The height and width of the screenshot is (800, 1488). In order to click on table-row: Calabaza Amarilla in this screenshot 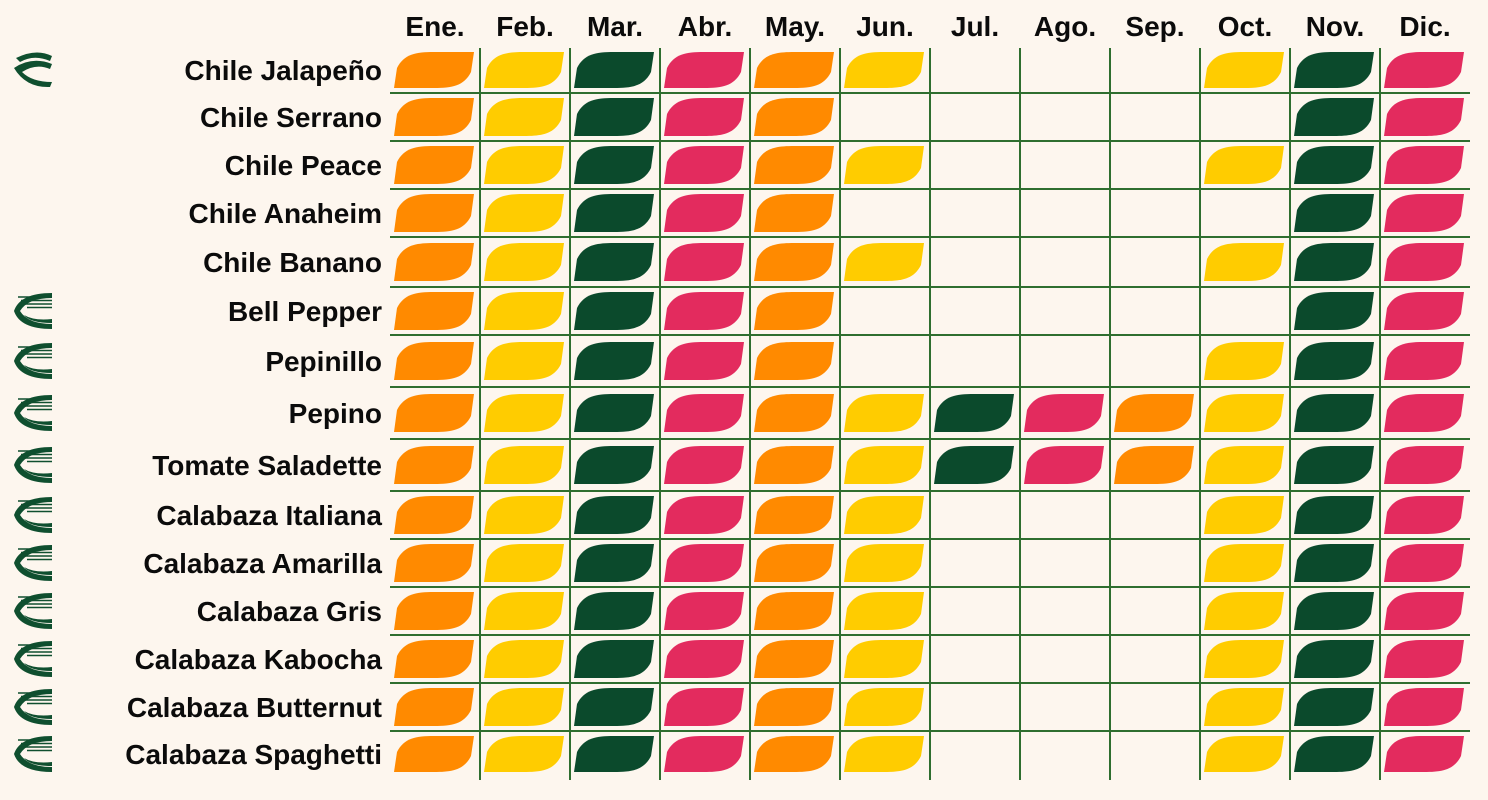, I will do `click(739, 563)`.